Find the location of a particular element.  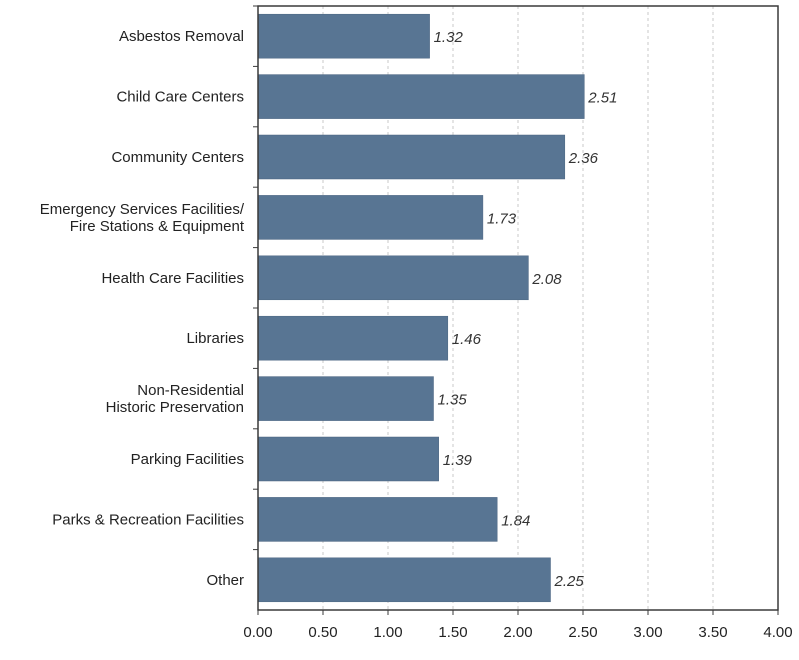

category-label: Parks & Recreation Facilities is located at coordinates (148, 519).